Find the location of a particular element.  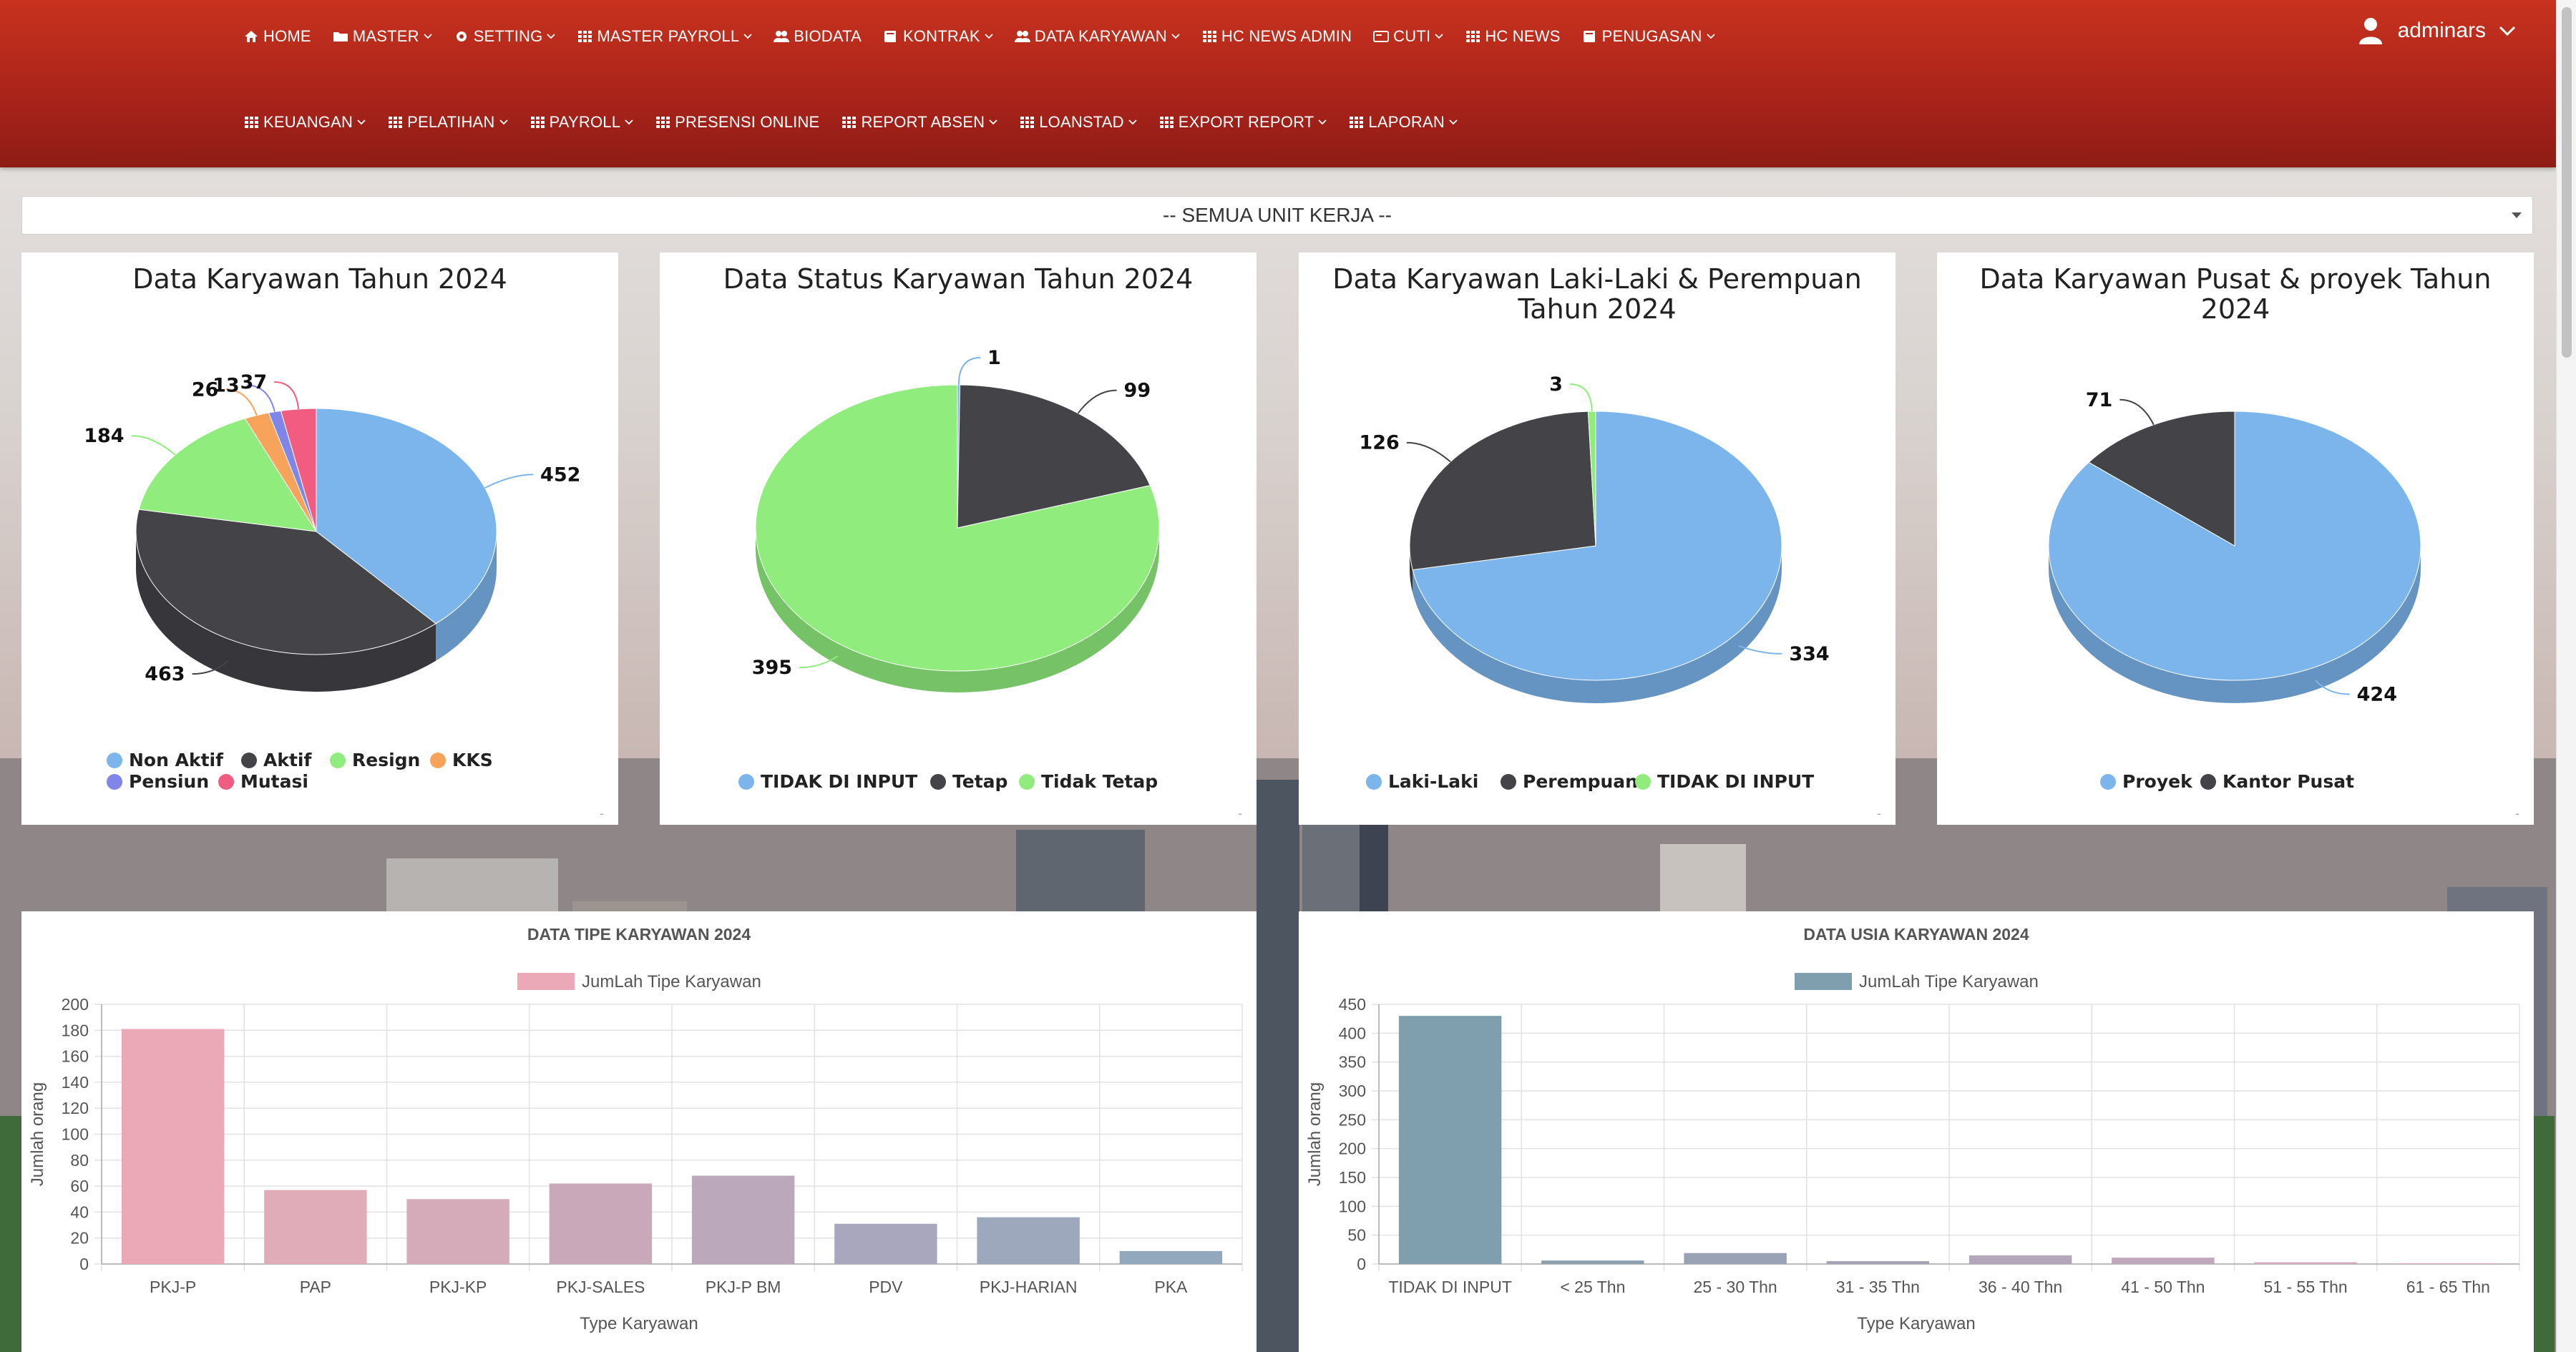

nav-item-cuti: CUTI is located at coordinates (1408, 37).